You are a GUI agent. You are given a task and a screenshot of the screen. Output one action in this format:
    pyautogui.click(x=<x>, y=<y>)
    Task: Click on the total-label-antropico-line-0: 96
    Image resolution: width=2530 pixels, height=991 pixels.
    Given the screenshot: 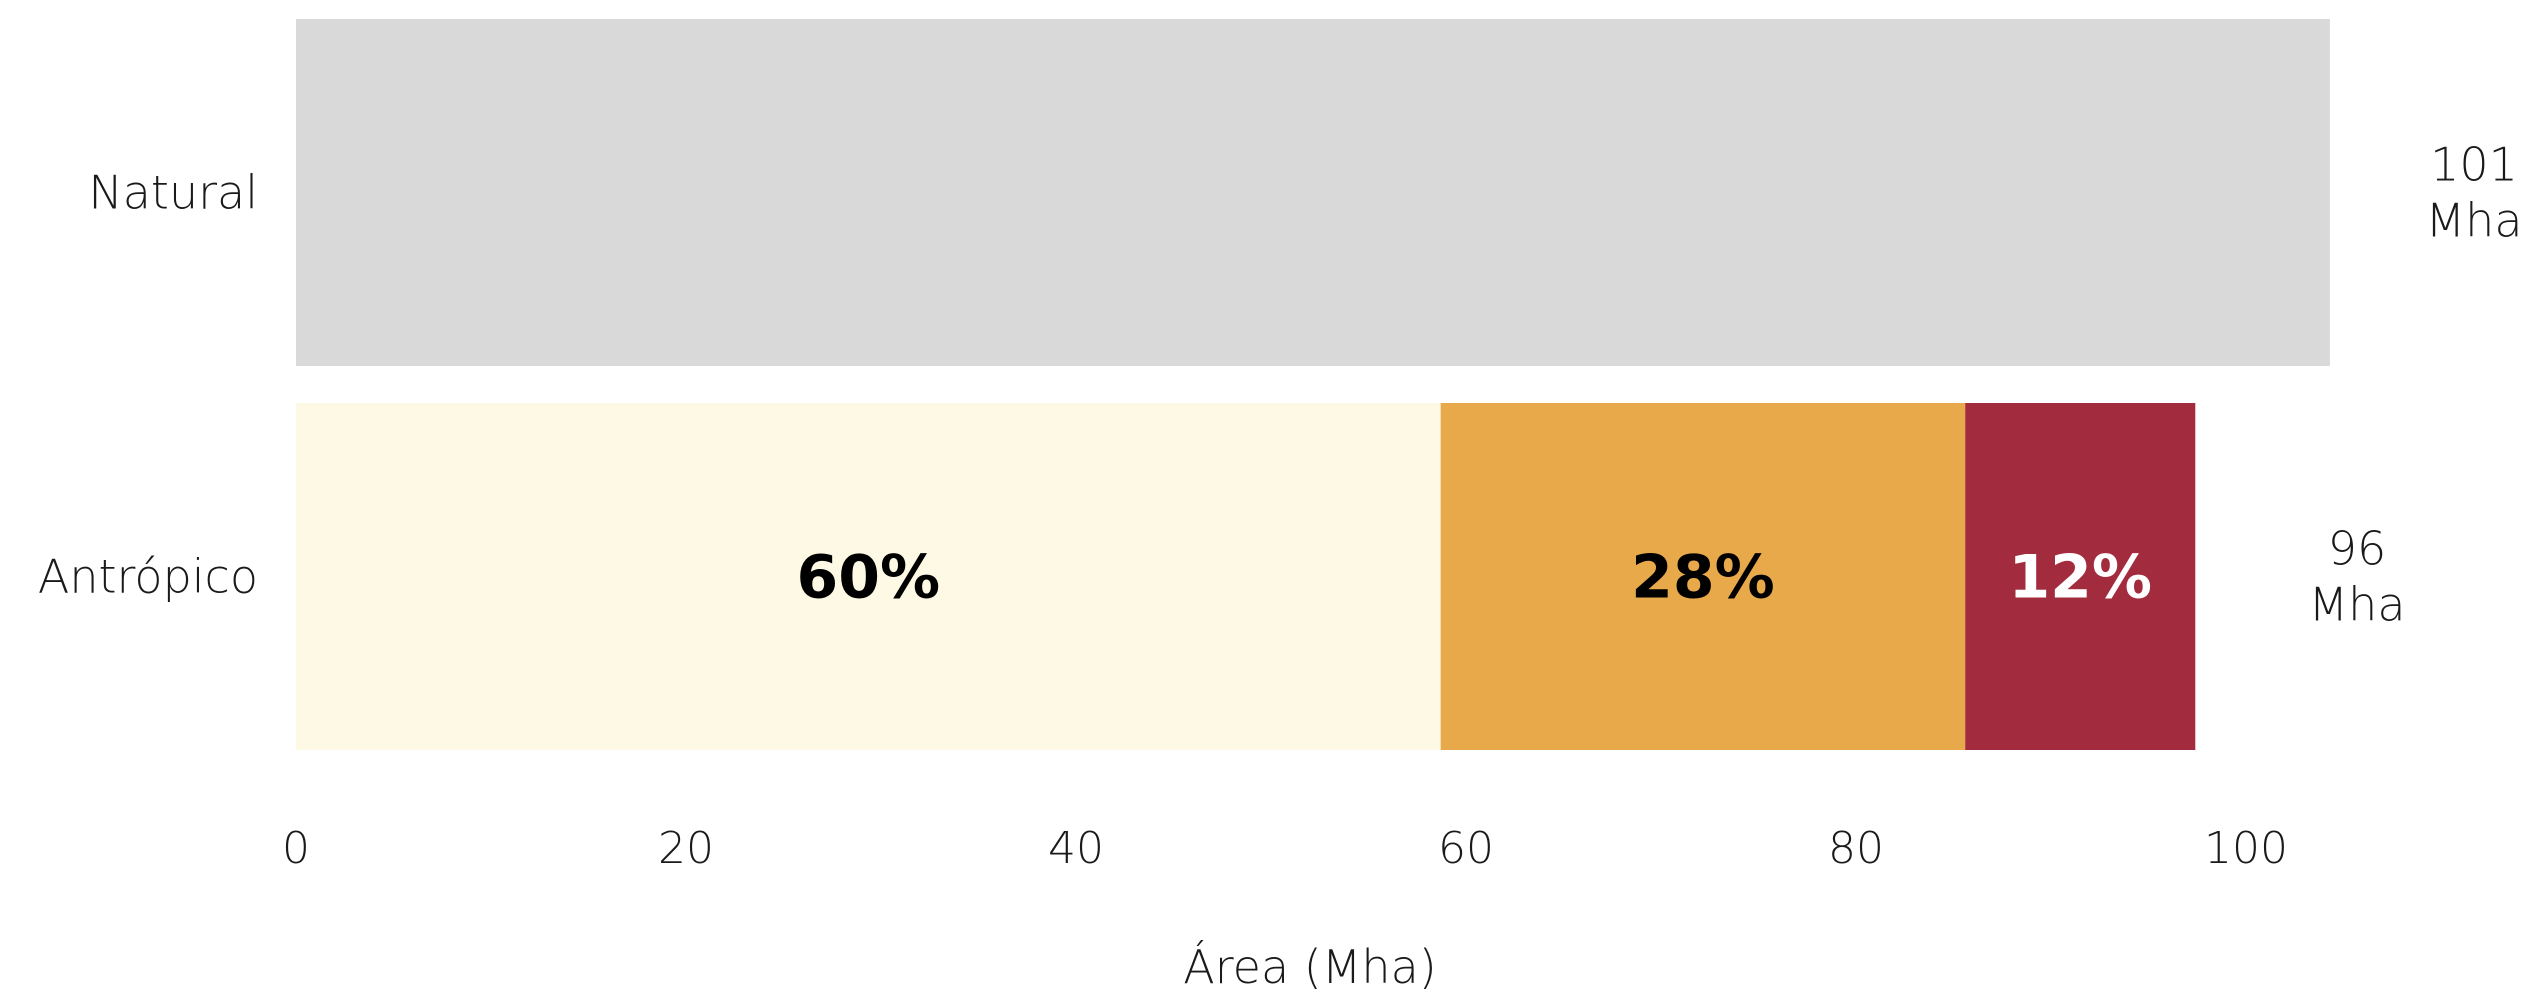 What is the action you would take?
    pyautogui.click(x=2357, y=549)
    